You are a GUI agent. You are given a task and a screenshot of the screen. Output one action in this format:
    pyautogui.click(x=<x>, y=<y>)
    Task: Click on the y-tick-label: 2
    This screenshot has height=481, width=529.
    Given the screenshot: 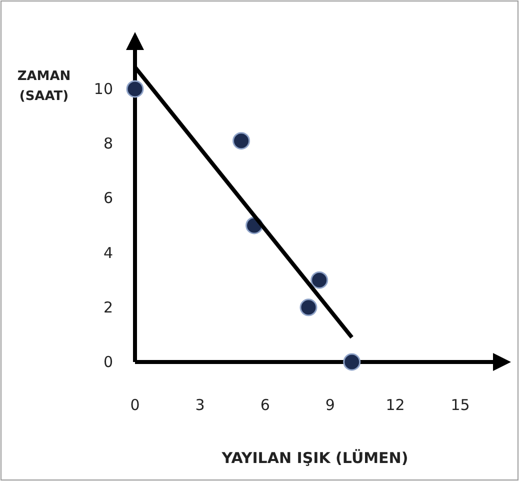 What is the action you would take?
    pyautogui.click(x=108, y=307)
    